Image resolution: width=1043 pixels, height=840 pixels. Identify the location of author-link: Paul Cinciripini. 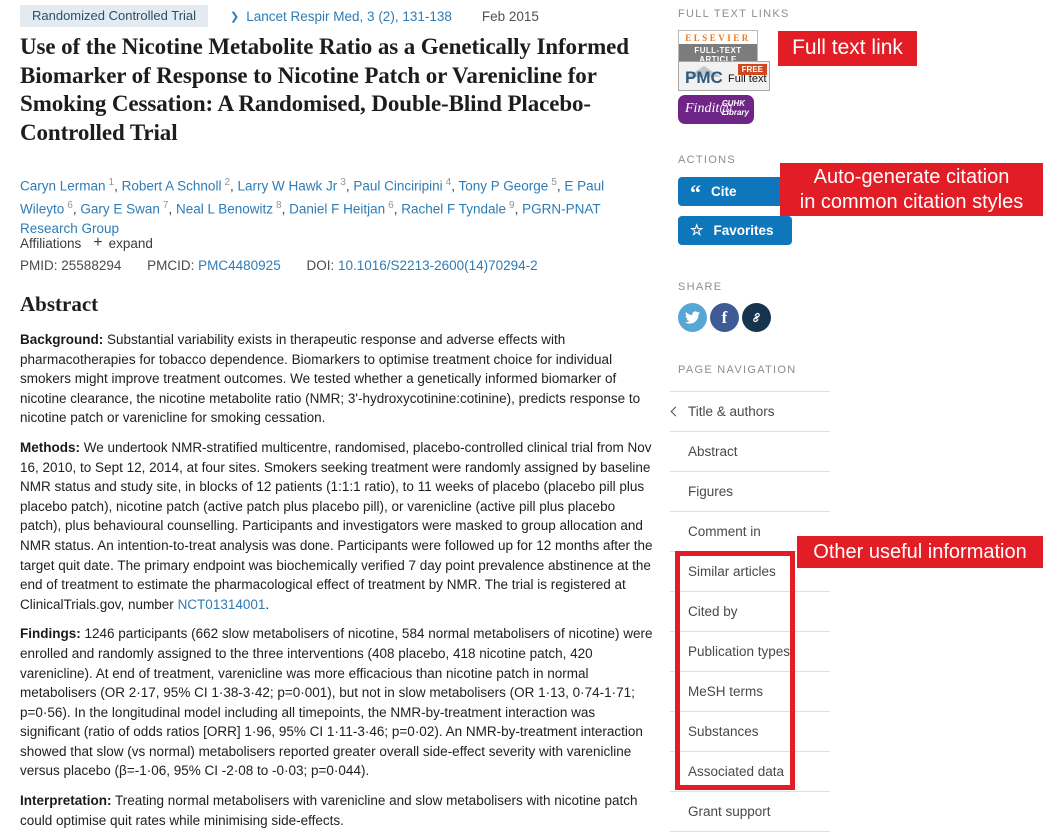
(398, 186).